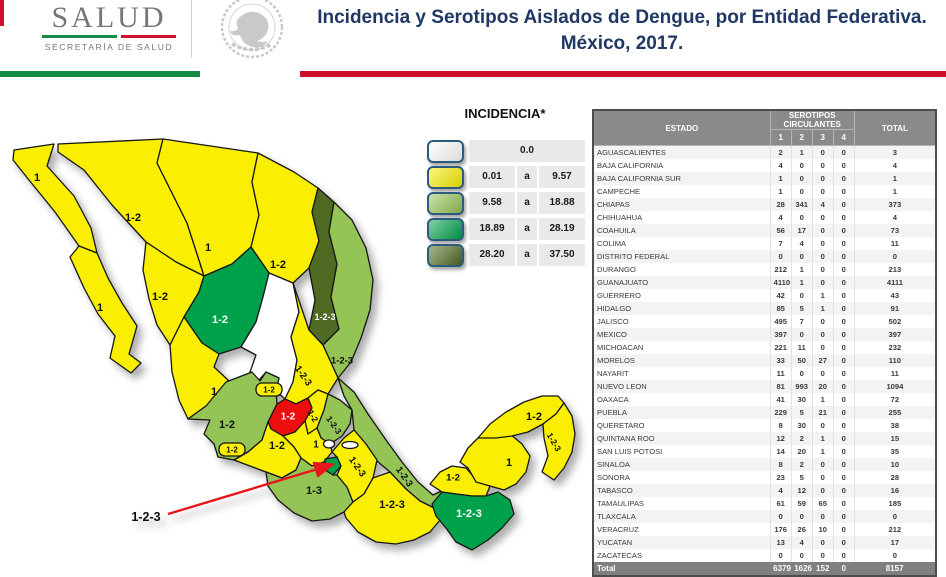 This screenshot has height=577, width=946. What do you see at coordinates (781, 295) in the screenshot?
I see `serotype-count-cell: 42` at bounding box center [781, 295].